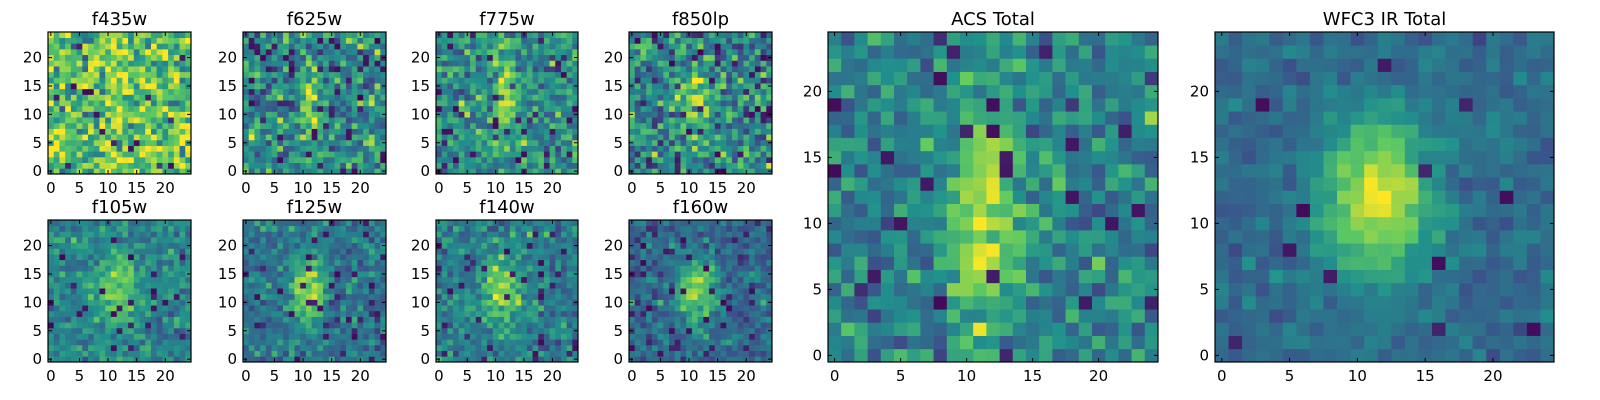  Describe the element at coordinates (661, 188) in the screenshot. I see `x-tick-label: 5` at that location.